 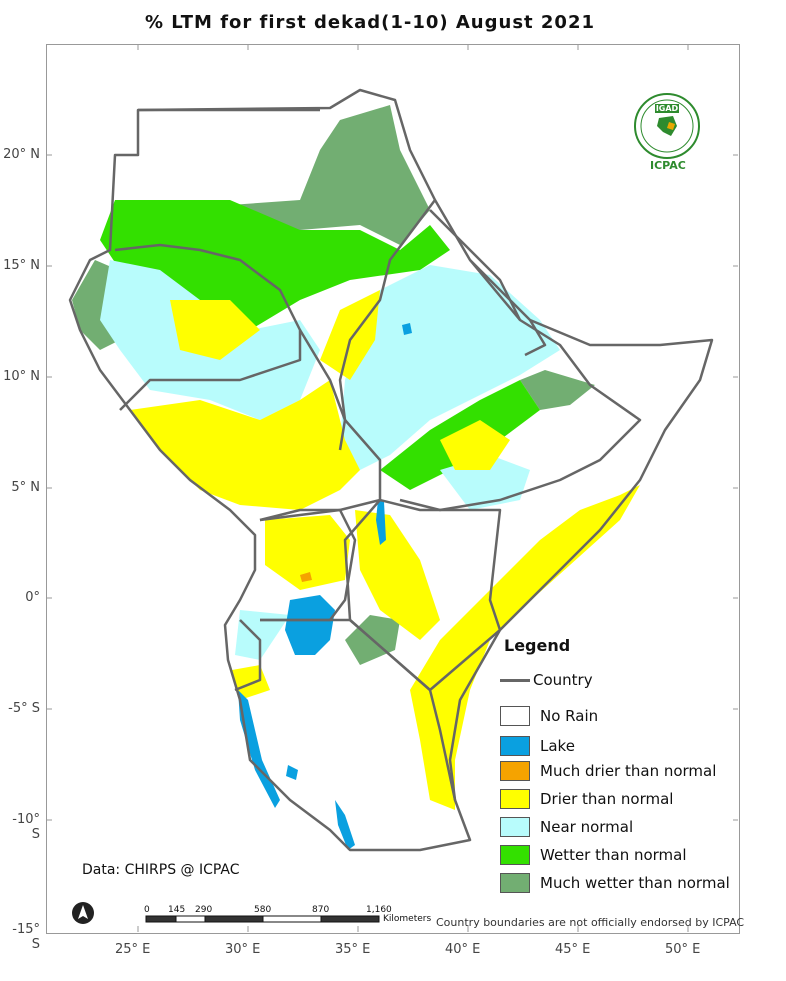 I want to click on lat-label: -5° S, so click(x=24, y=708).